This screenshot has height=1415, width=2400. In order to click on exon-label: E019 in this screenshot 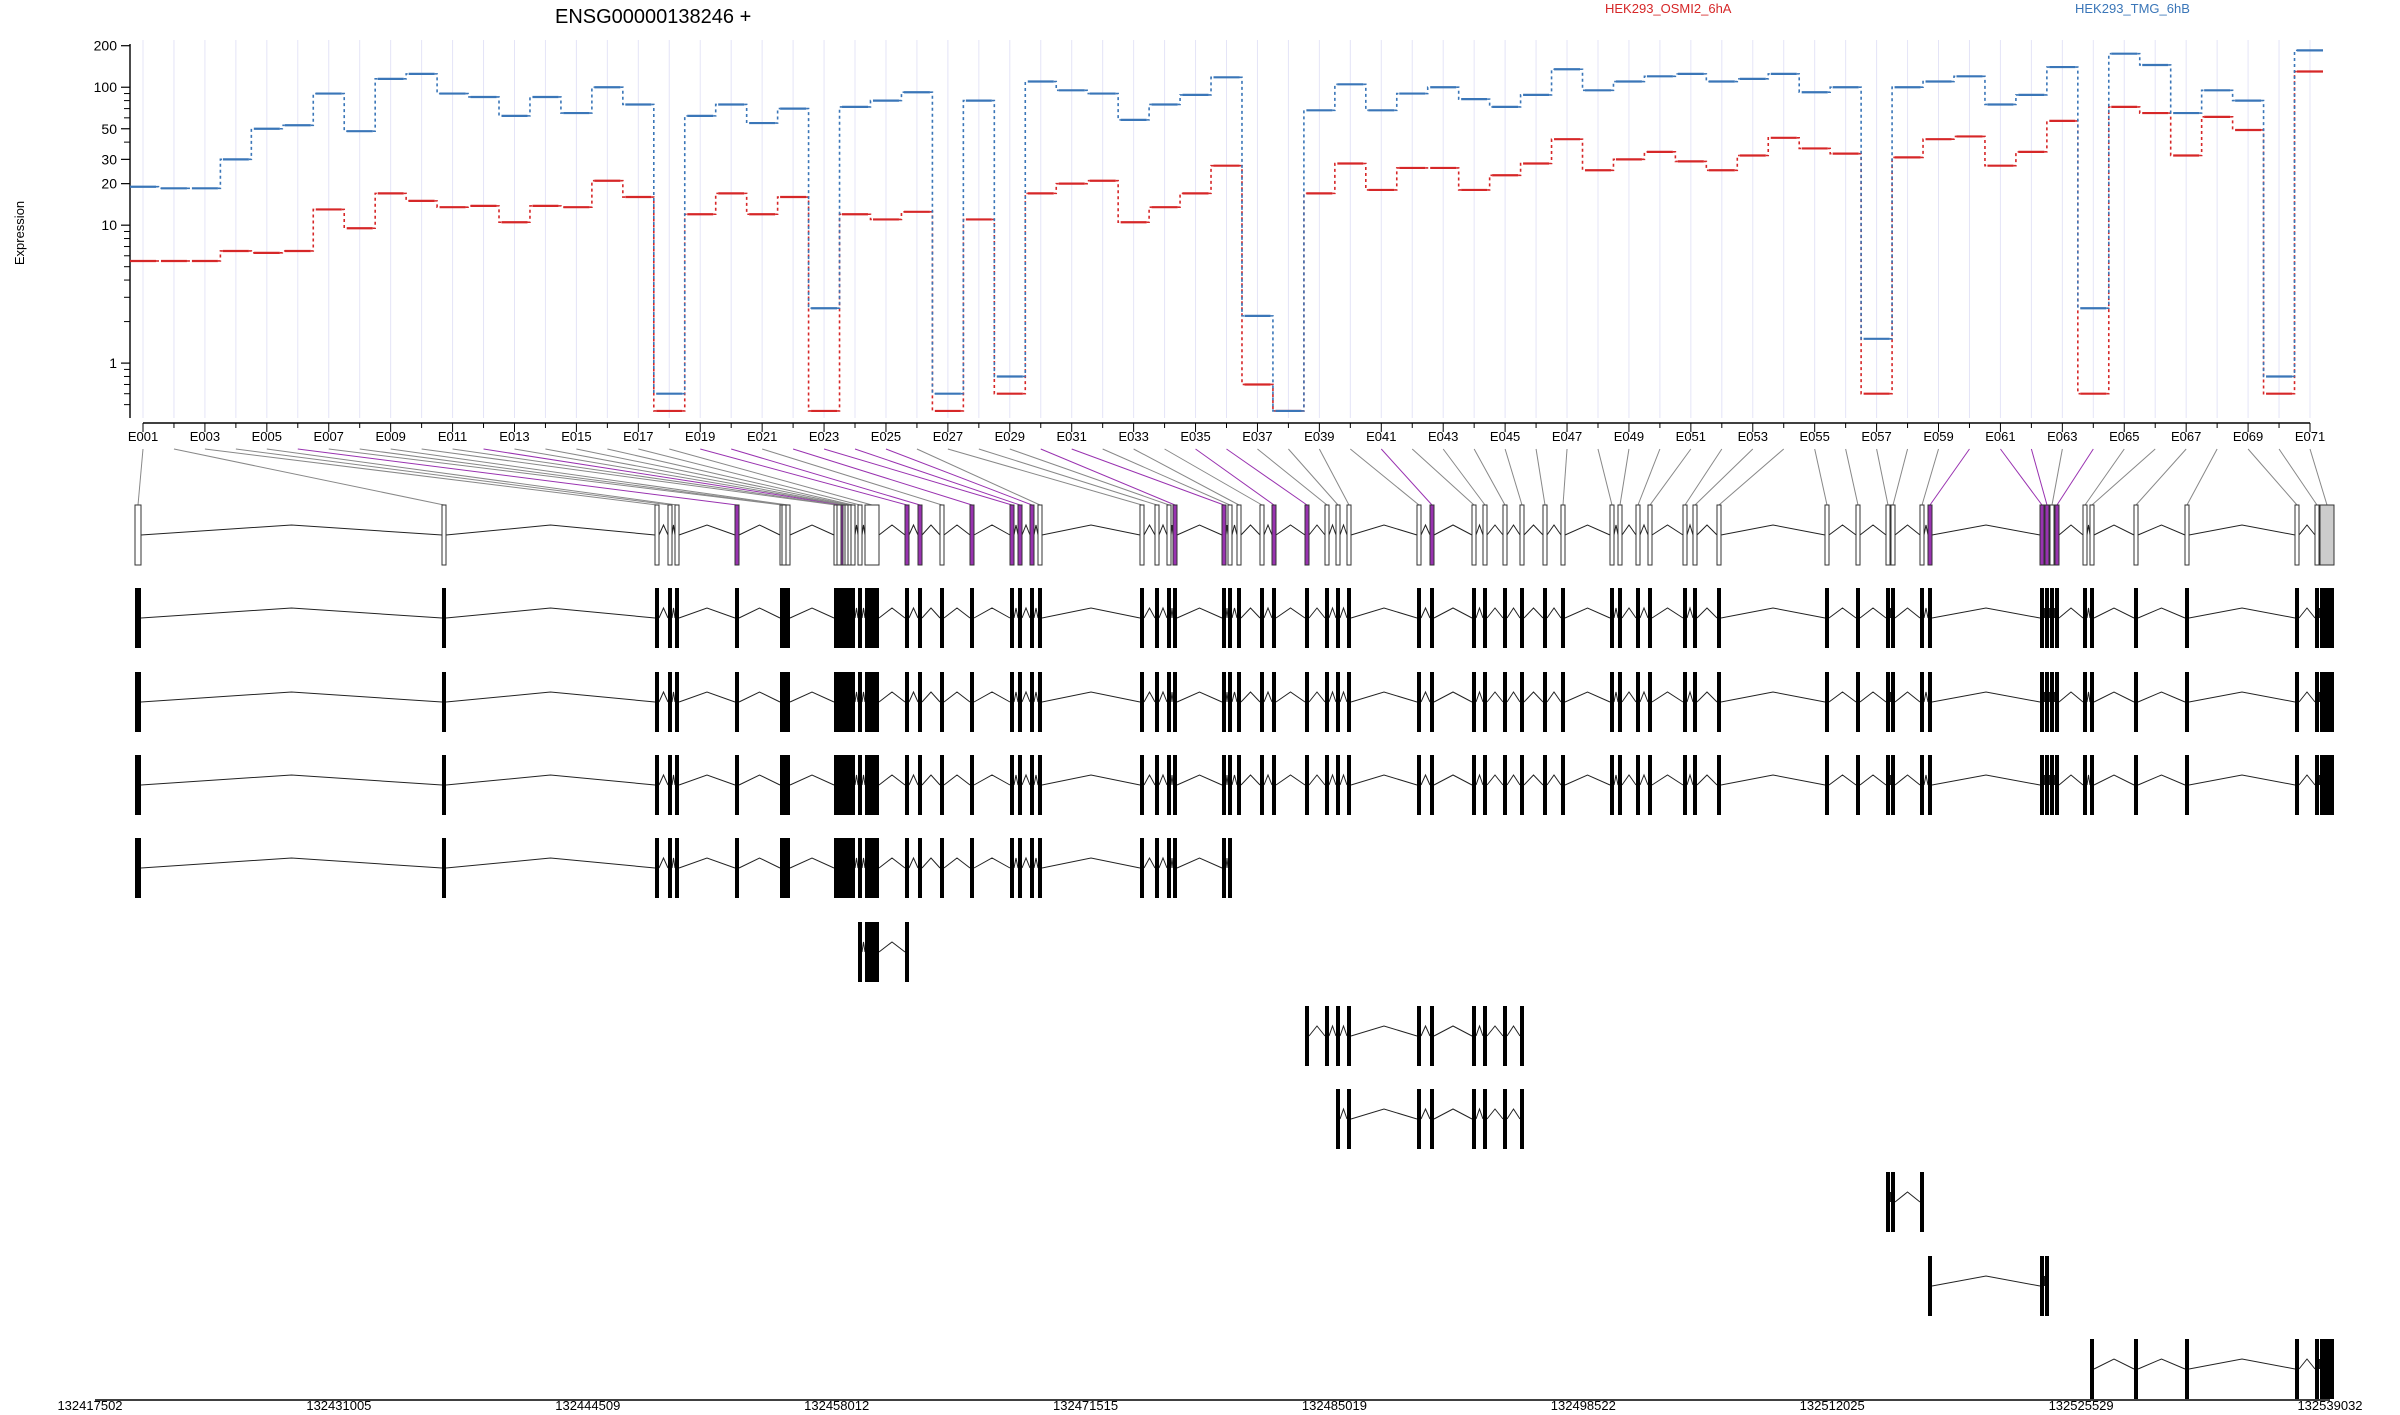, I will do `click(700, 436)`.